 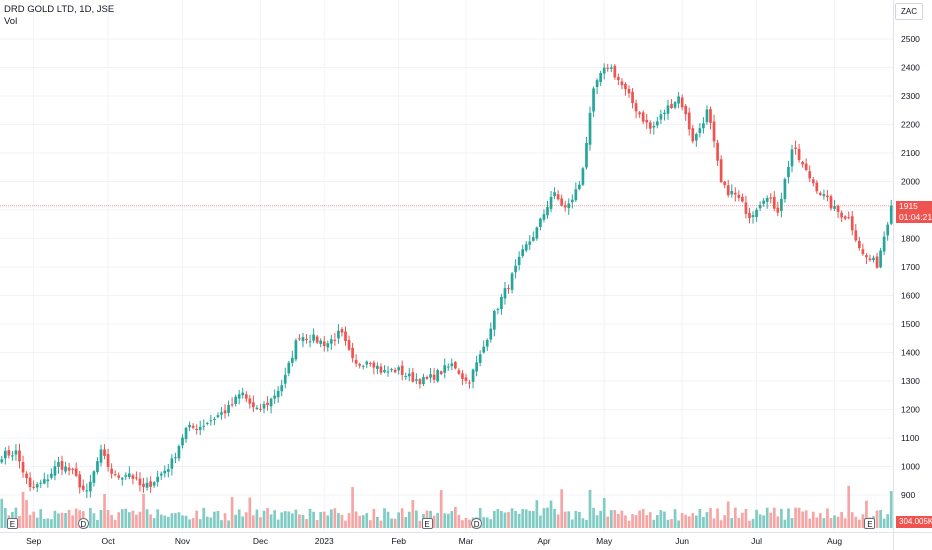 I want to click on x-tick-label: Oct, so click(x=108, y=541).